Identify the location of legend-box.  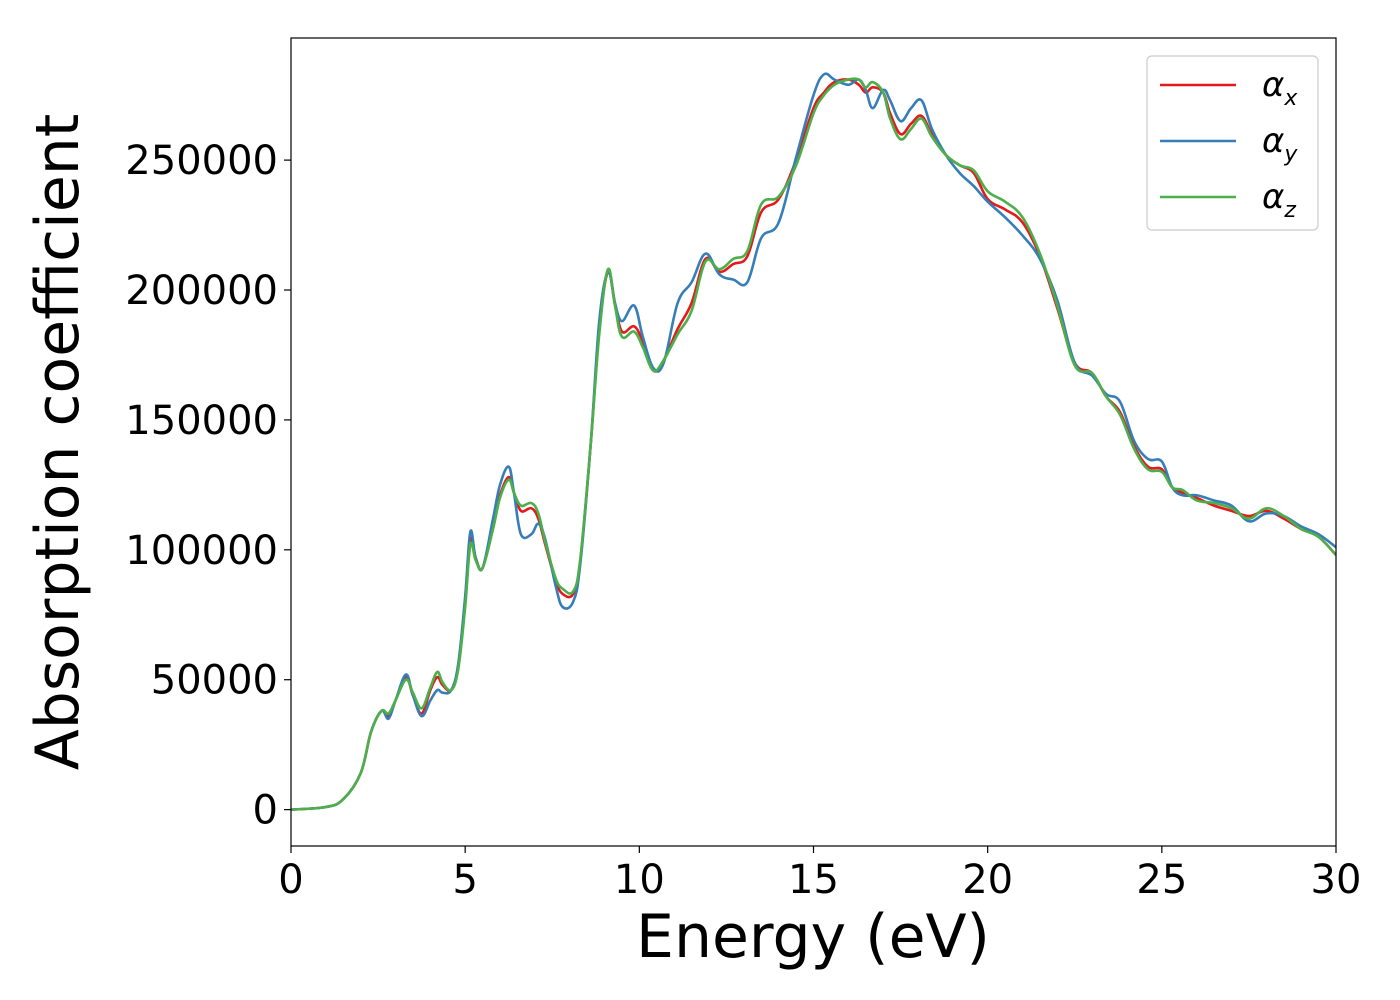
(1232, 143).